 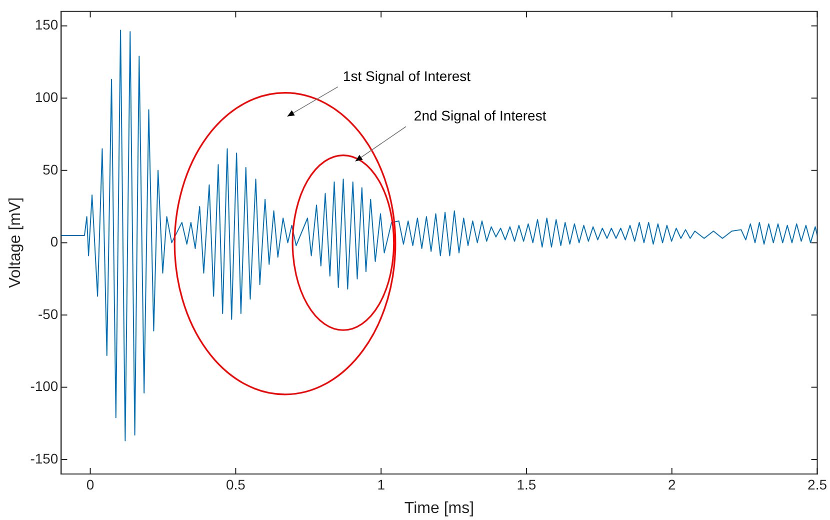 What do you see at coordinates (526, 484) in the screenshot?
I see `x-tick-label: 1.5` at bounding box center [526, 484].